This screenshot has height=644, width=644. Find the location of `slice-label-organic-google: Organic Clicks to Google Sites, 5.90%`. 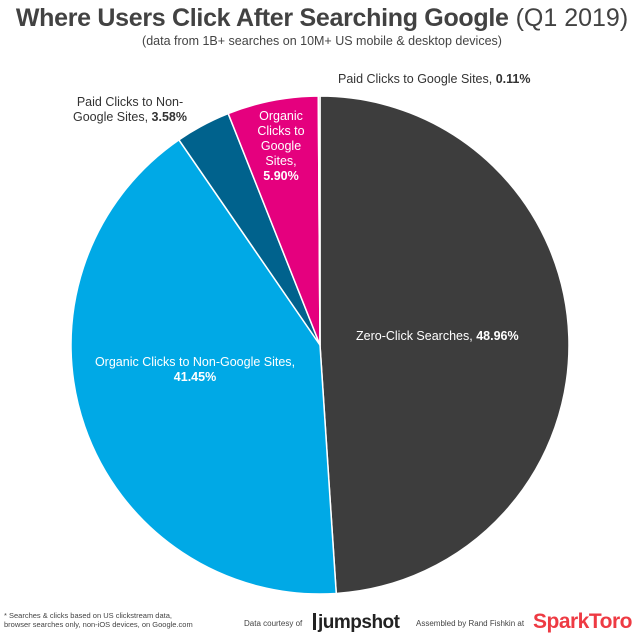

slice-label-organic-google: Organic Clicks to Google Sites, 5.90% is located at coordinates (281, 146).